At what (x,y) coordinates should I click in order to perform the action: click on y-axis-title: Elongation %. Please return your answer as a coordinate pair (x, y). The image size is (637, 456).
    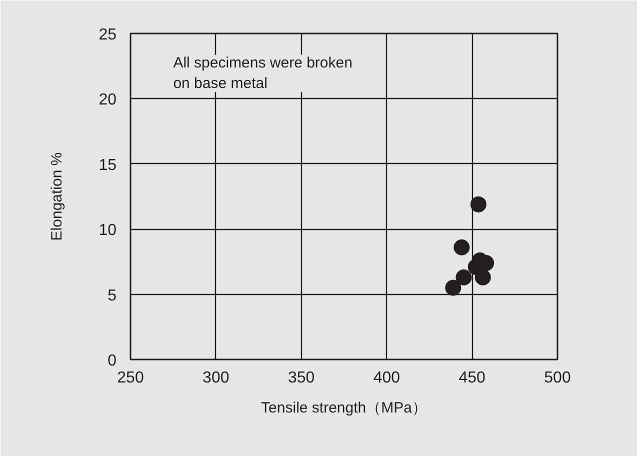
    Looking at the image, I should click on (57, 196).